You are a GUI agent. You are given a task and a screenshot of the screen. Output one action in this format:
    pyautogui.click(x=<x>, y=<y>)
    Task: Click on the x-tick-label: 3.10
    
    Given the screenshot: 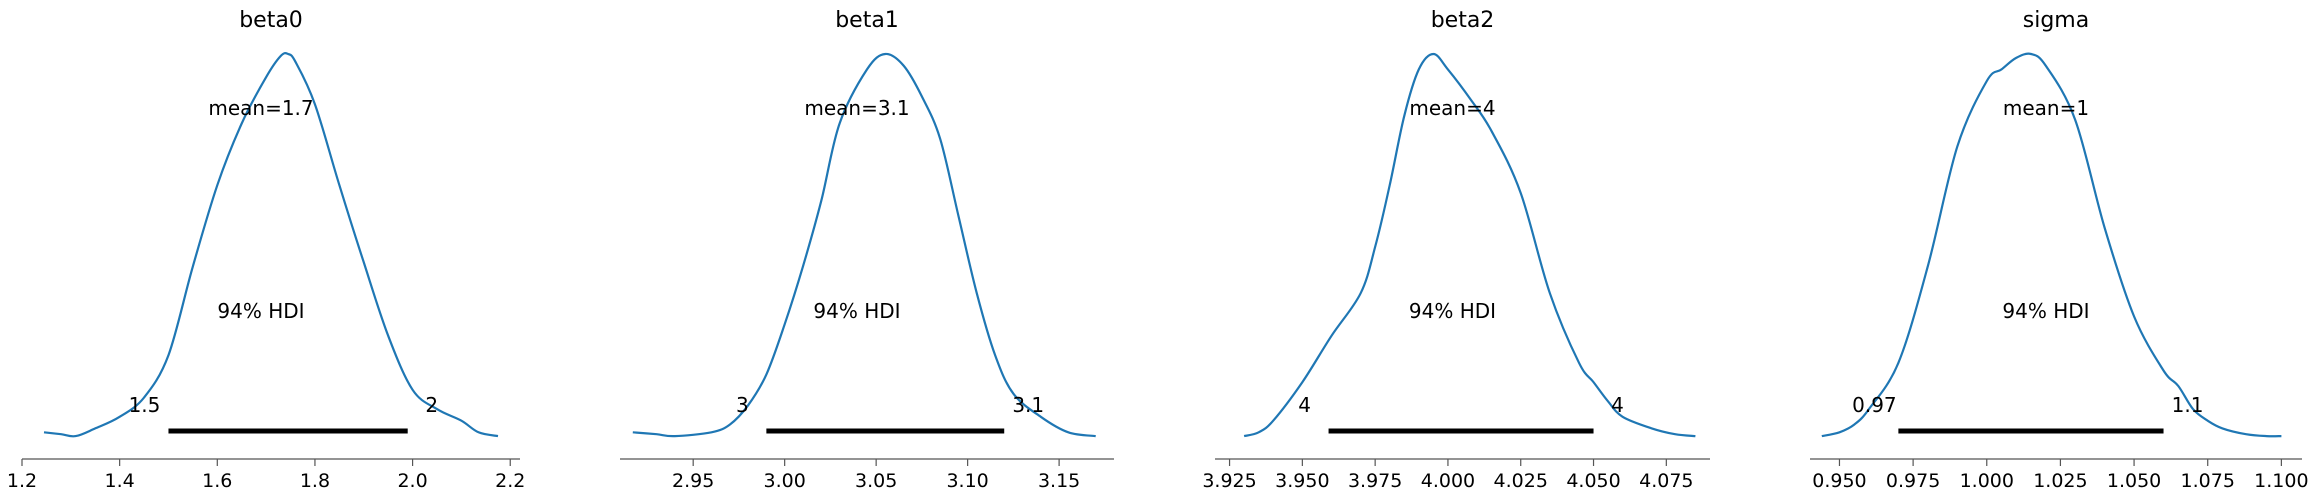 What is the action you would take?
    pyautogui.click(x=967, y=481)
    